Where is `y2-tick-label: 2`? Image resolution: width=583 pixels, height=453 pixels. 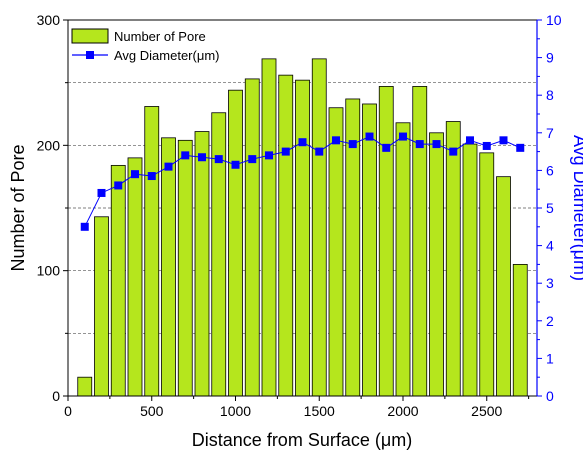
y2-tick-label: 2 is located at coordinates (550, 321).